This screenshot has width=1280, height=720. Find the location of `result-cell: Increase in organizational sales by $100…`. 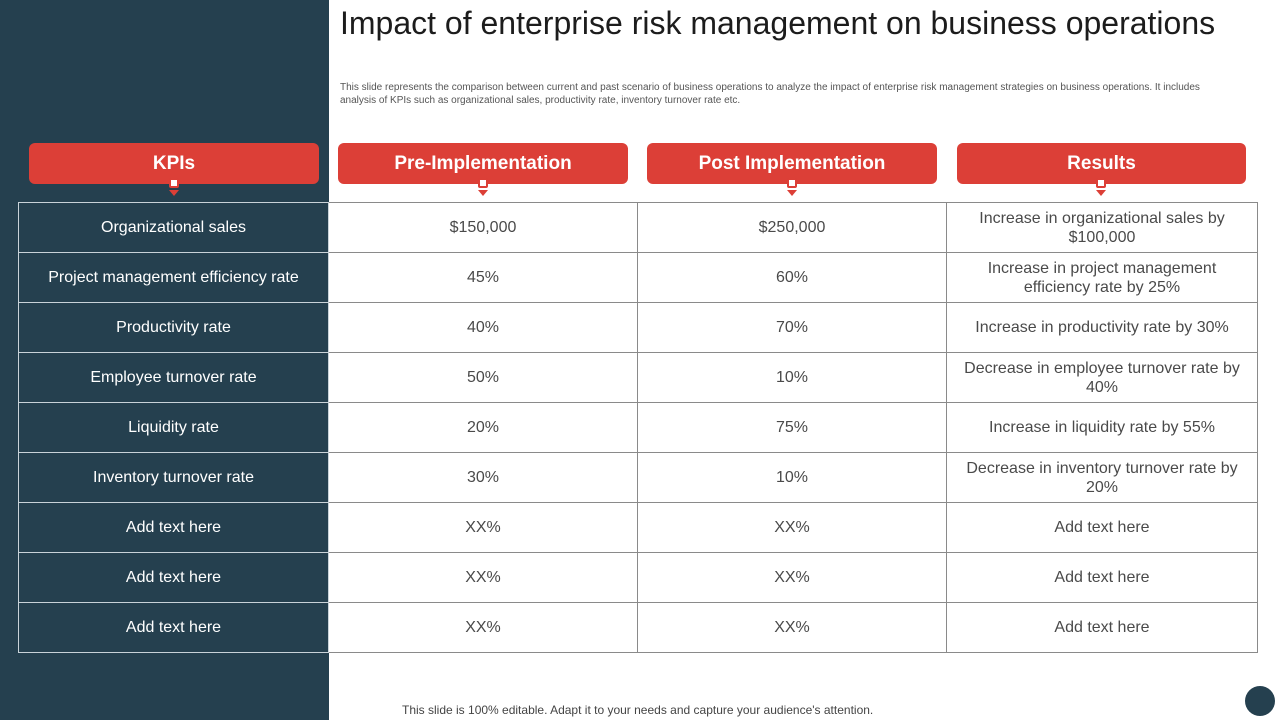

result-cell: Increase in organizational sales by $100… is located at coordinates (1102, 227).